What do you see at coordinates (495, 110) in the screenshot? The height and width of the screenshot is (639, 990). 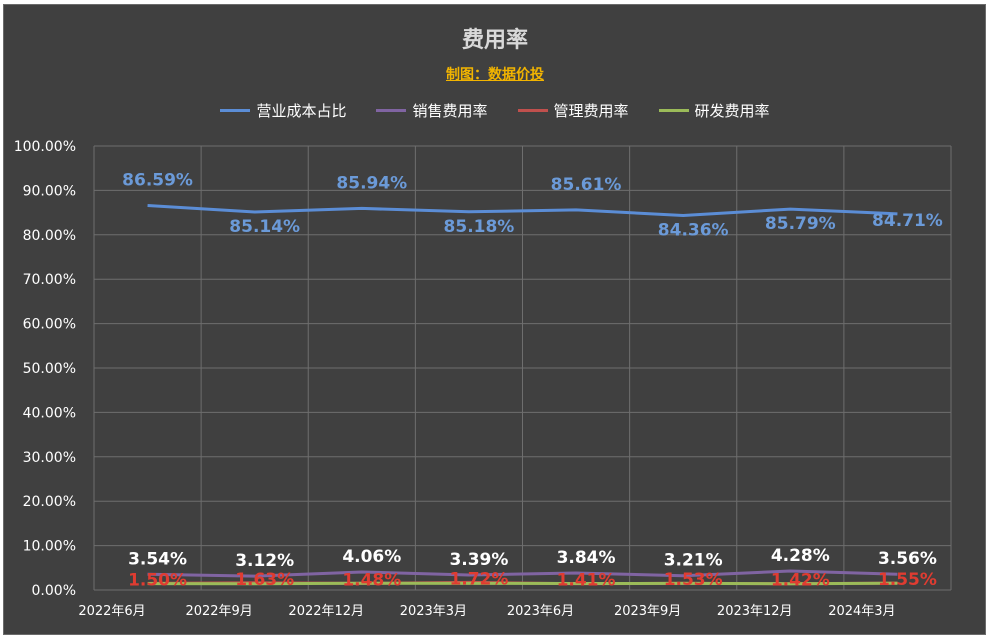 I see `chart-legend: 营业成本占比 销售费用率 管理费用率 研发费用率` at bounding box center [495, 110].